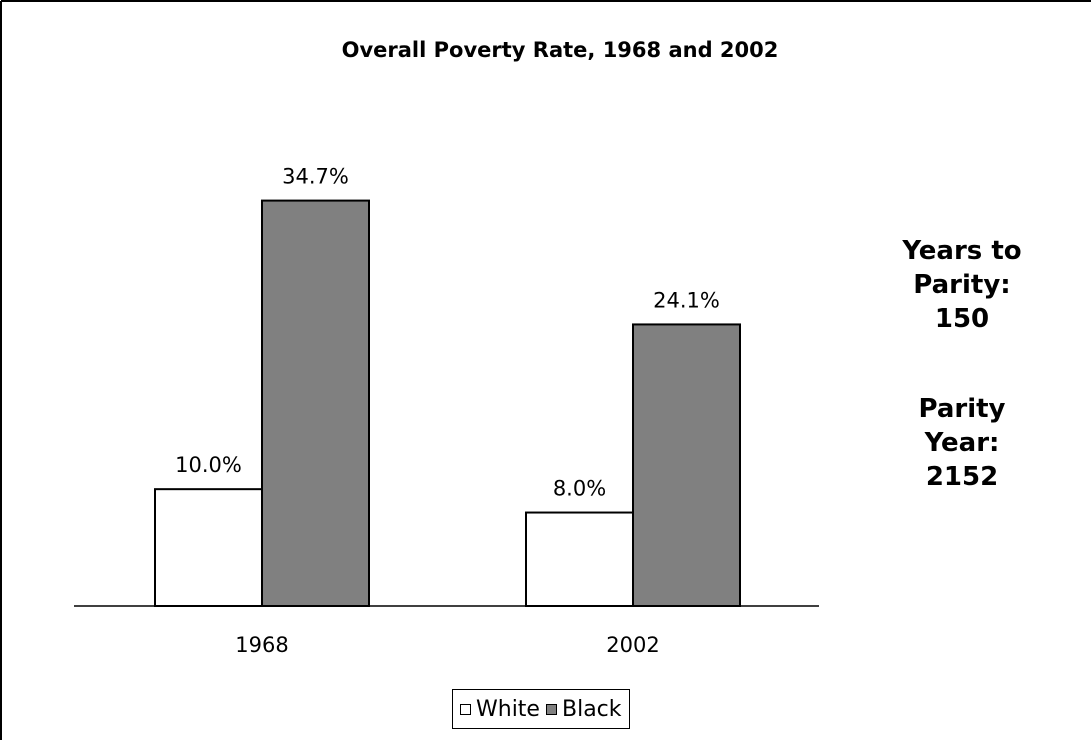 This screenshot has width=1091, height=744. I want to click on years-to-parity-label-2: Parity:, so click(962, 285).